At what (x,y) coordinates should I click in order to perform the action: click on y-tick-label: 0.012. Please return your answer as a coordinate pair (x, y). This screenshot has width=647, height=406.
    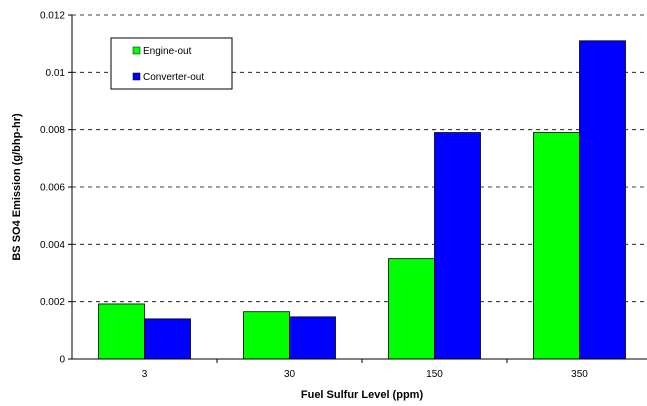
    Looking at the image, I should click on (52, 16).